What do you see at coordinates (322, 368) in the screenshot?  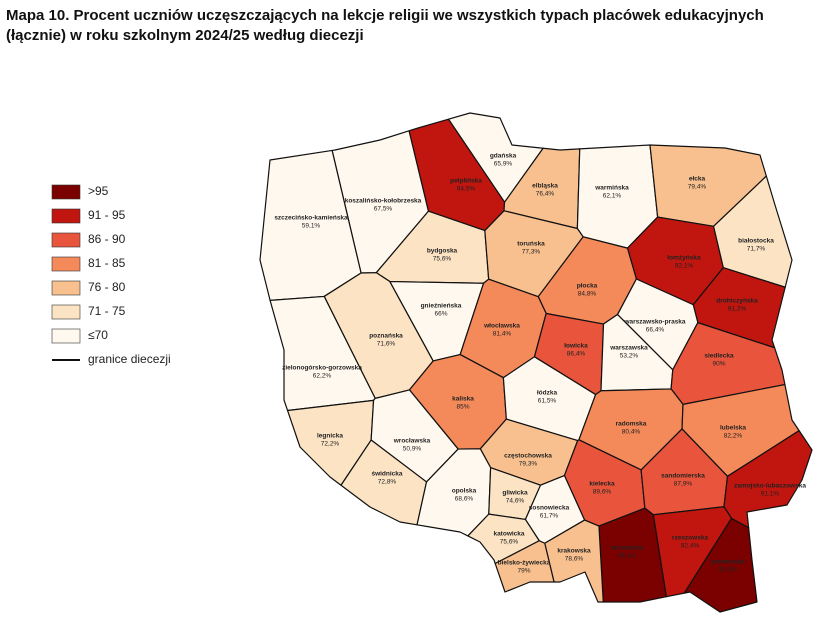 I see `diocese-name: zielonogórsko-gorzowska` at bounding box center [322, 368].